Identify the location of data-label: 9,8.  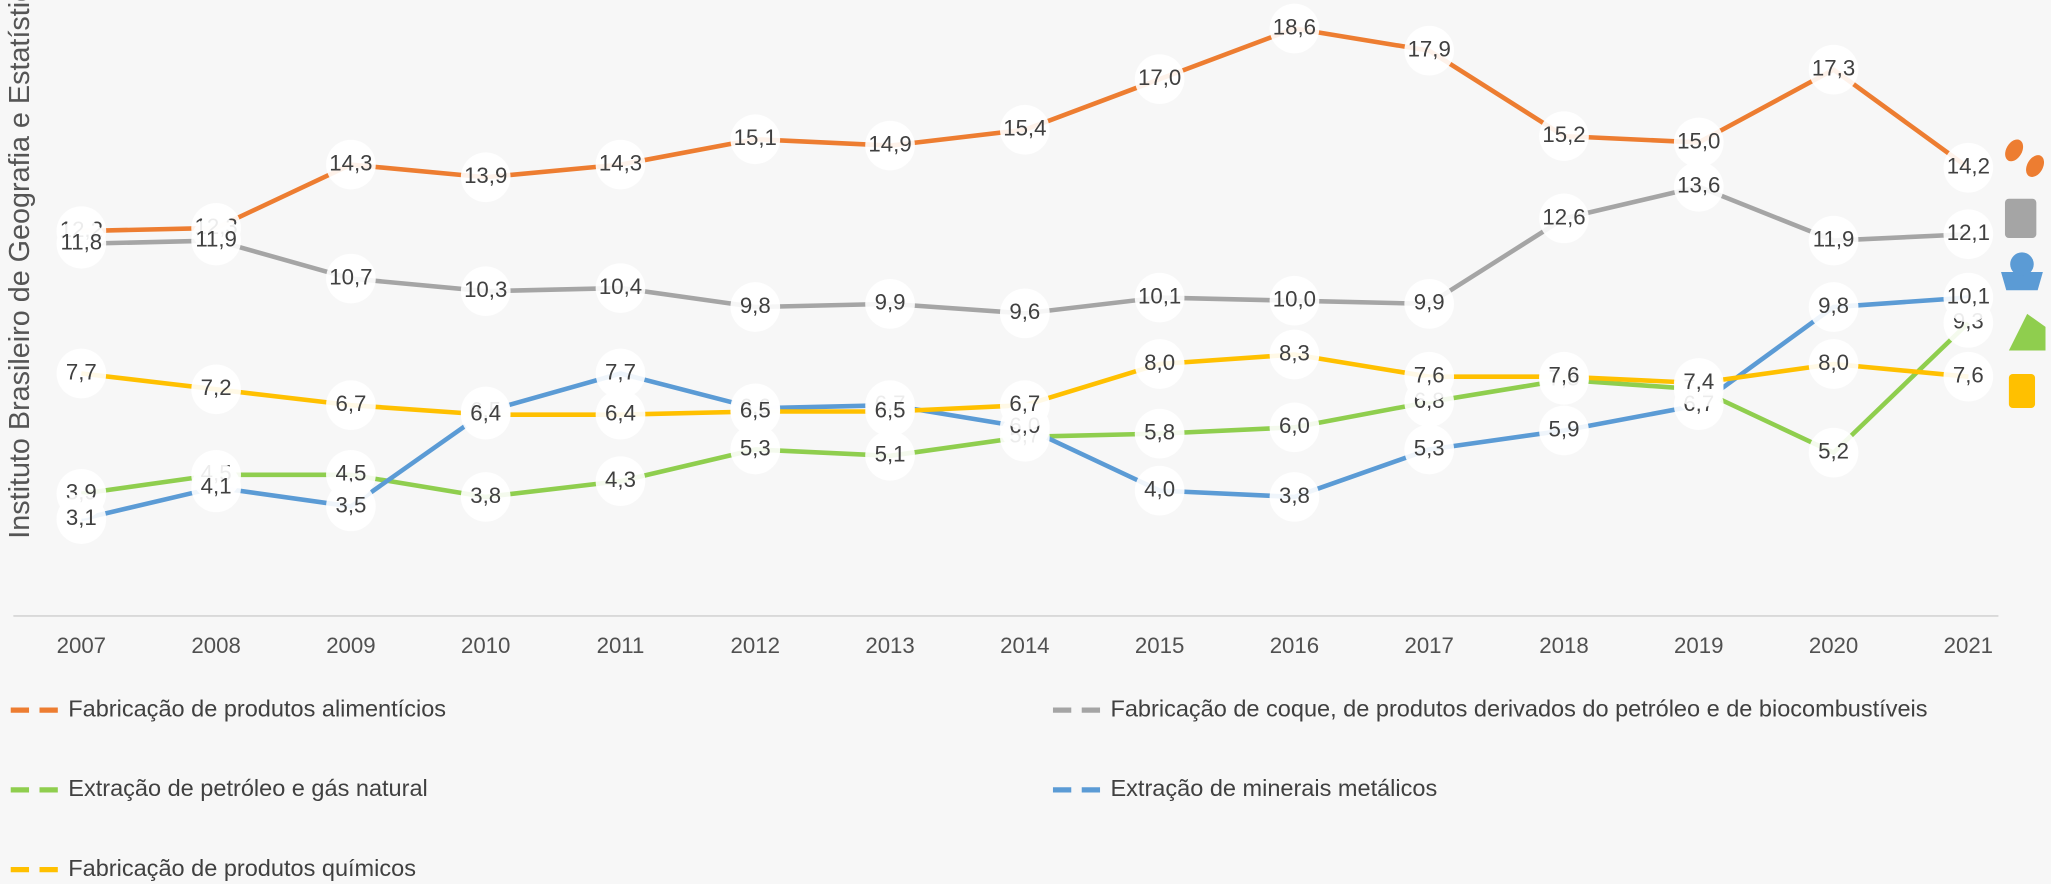
(1833, 305).